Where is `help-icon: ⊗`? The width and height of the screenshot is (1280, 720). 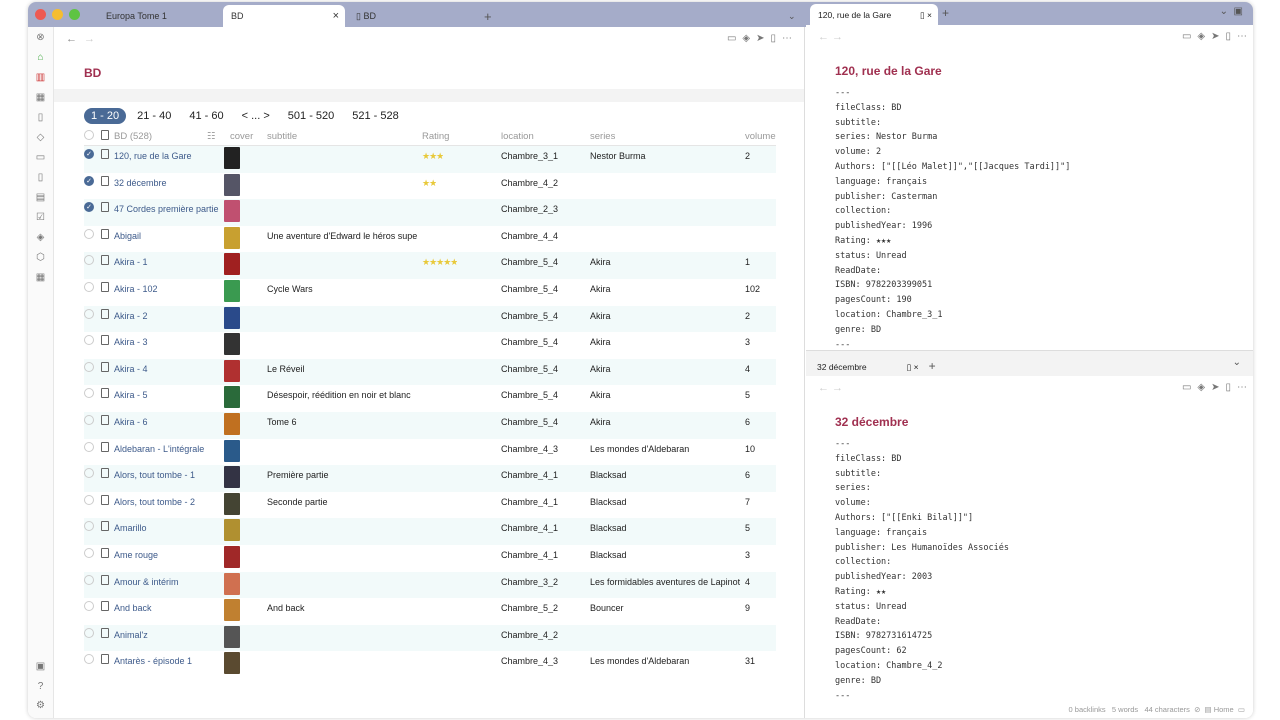 help-icon: ⊗ is located at coordinates (40, 37).